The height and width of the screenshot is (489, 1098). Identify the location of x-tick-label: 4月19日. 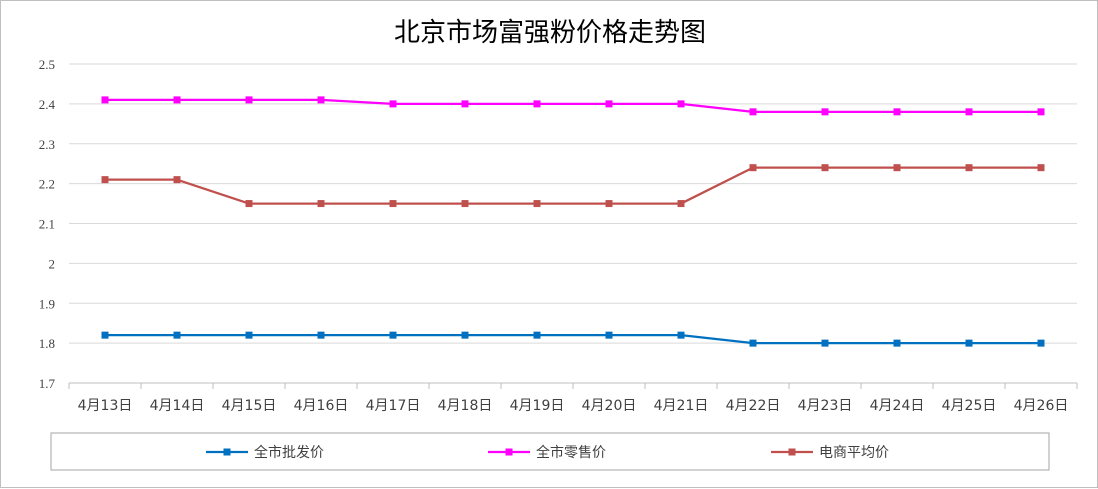
(537, 406).